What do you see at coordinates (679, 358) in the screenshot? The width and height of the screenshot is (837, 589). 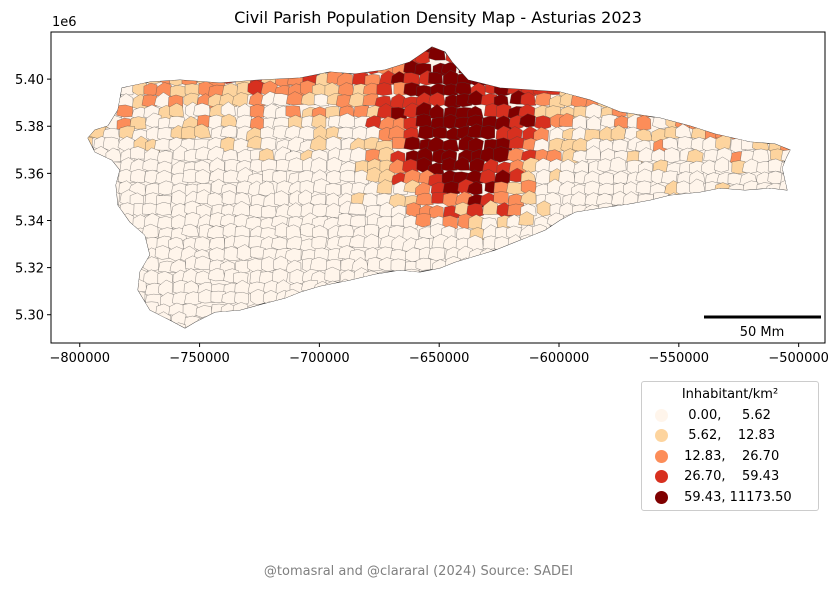 I see `x-tick-label: −550000` at bounding box center [679, 358].